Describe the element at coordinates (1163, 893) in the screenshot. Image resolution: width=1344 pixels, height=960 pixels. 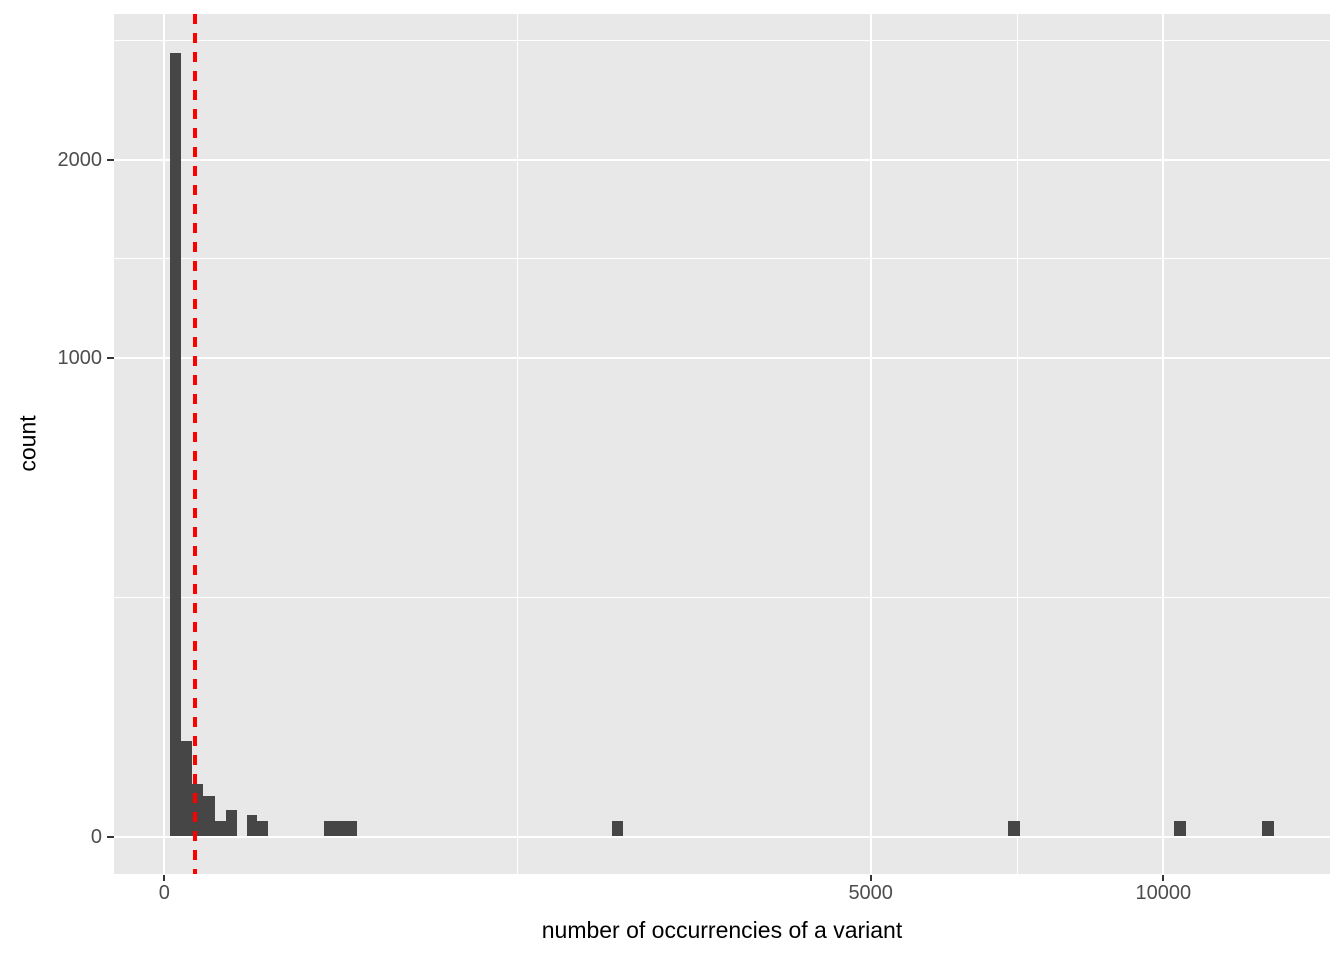
I see `x-tick-label: 10000` at that location.